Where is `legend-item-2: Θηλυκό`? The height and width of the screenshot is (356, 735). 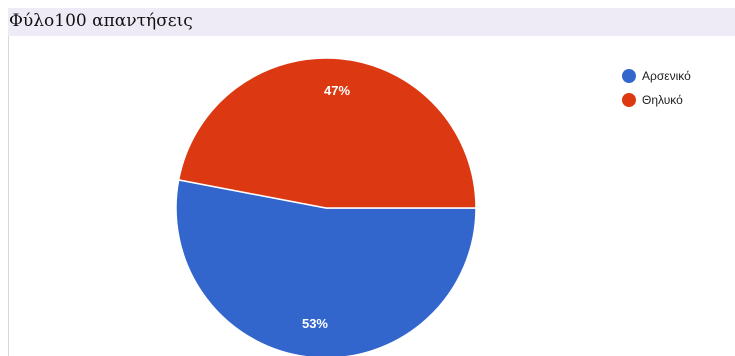 legend-item-2: Θηλυκό is located at coordinates (656, 100).